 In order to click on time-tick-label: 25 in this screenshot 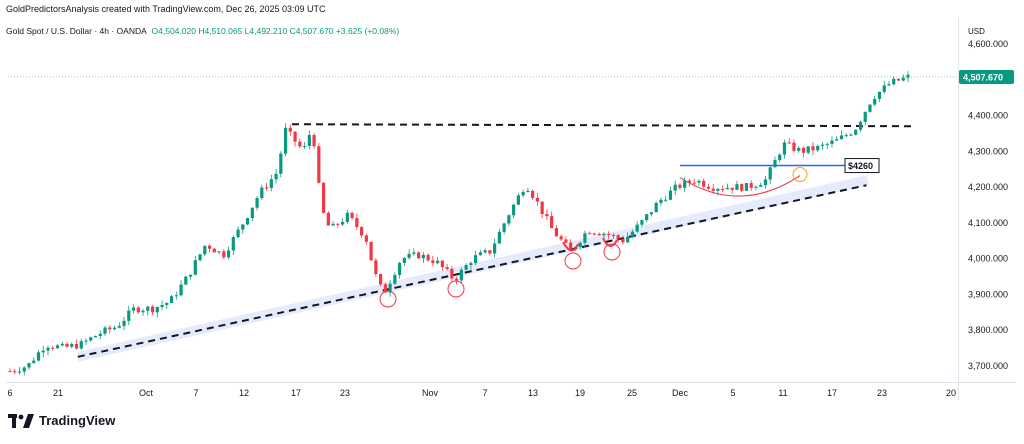, I will do `click(632, 393)`.